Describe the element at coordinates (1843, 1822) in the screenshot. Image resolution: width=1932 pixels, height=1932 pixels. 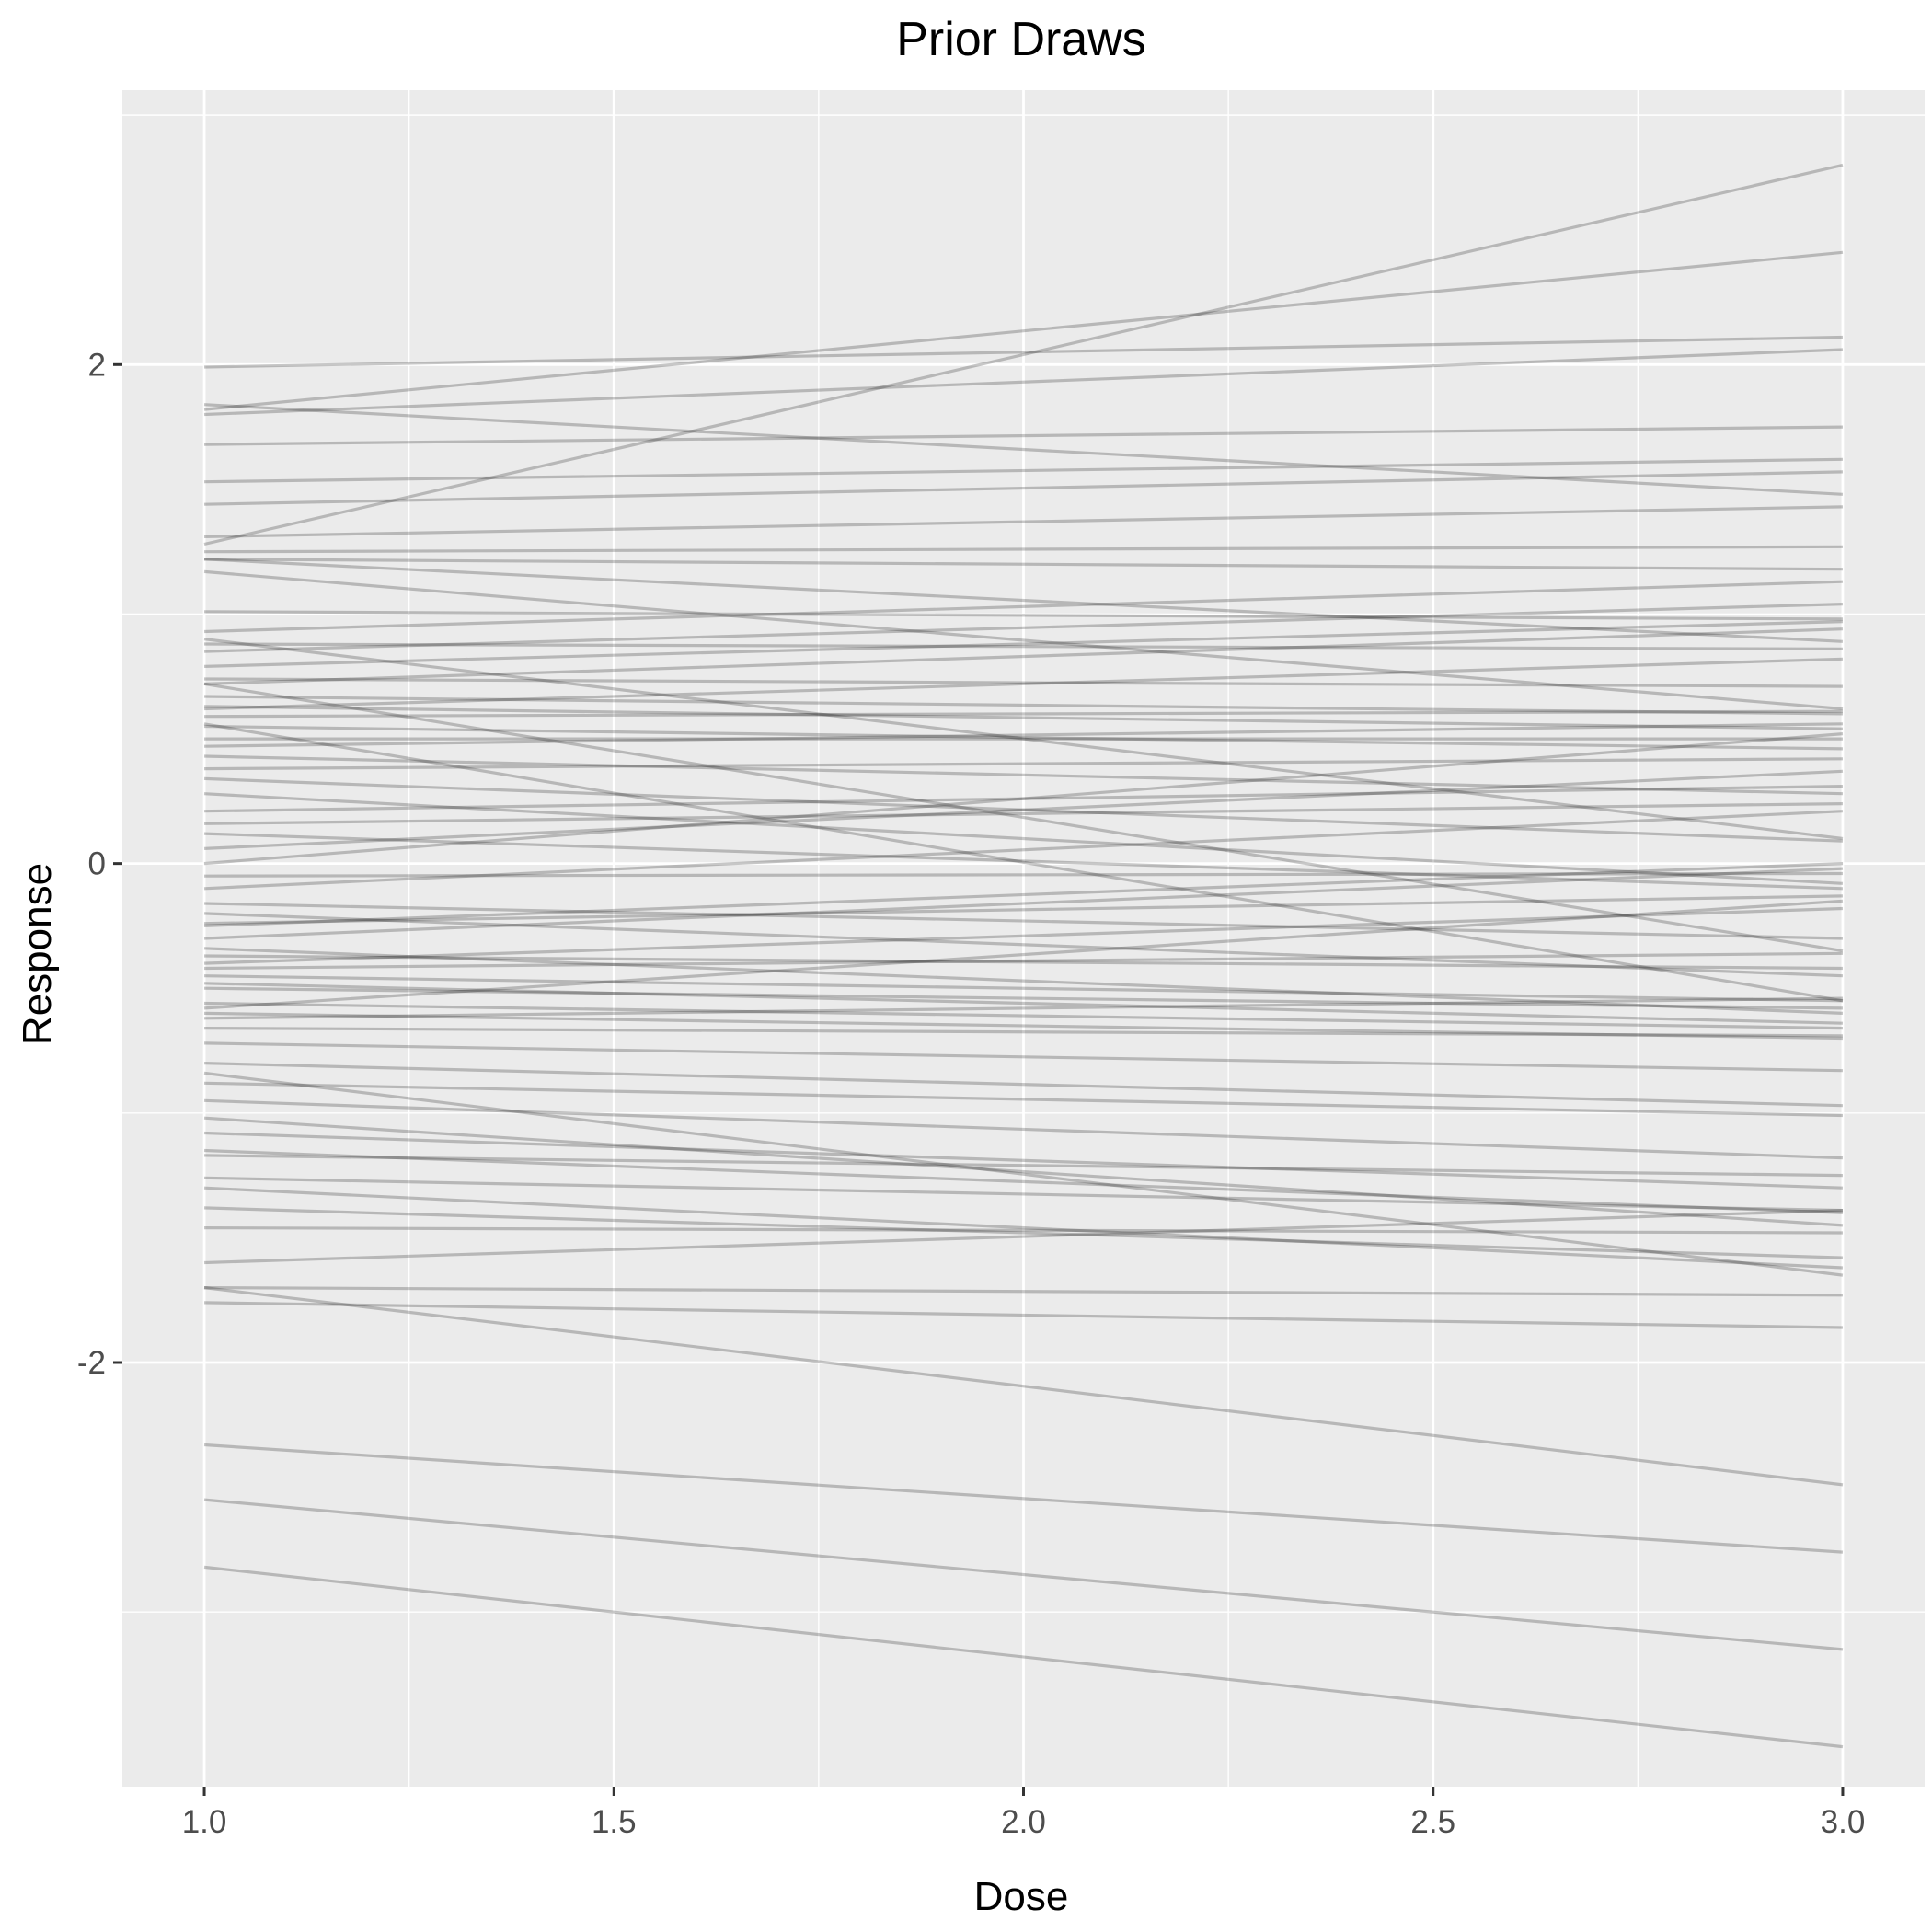
I see `x-tick-label: 3.0` at that location.